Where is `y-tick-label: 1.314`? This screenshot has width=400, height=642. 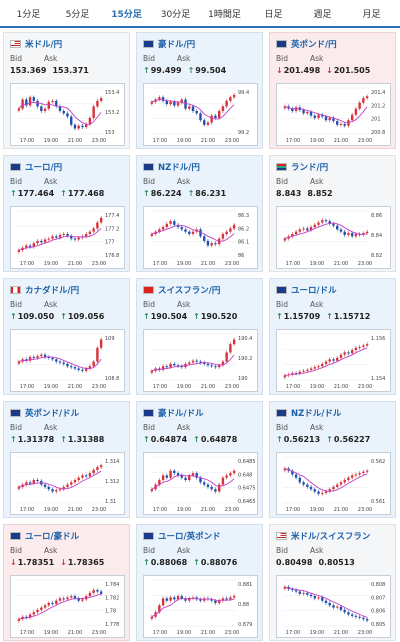
y-tick-label: 1.314 is located at coordinates (112, 462).